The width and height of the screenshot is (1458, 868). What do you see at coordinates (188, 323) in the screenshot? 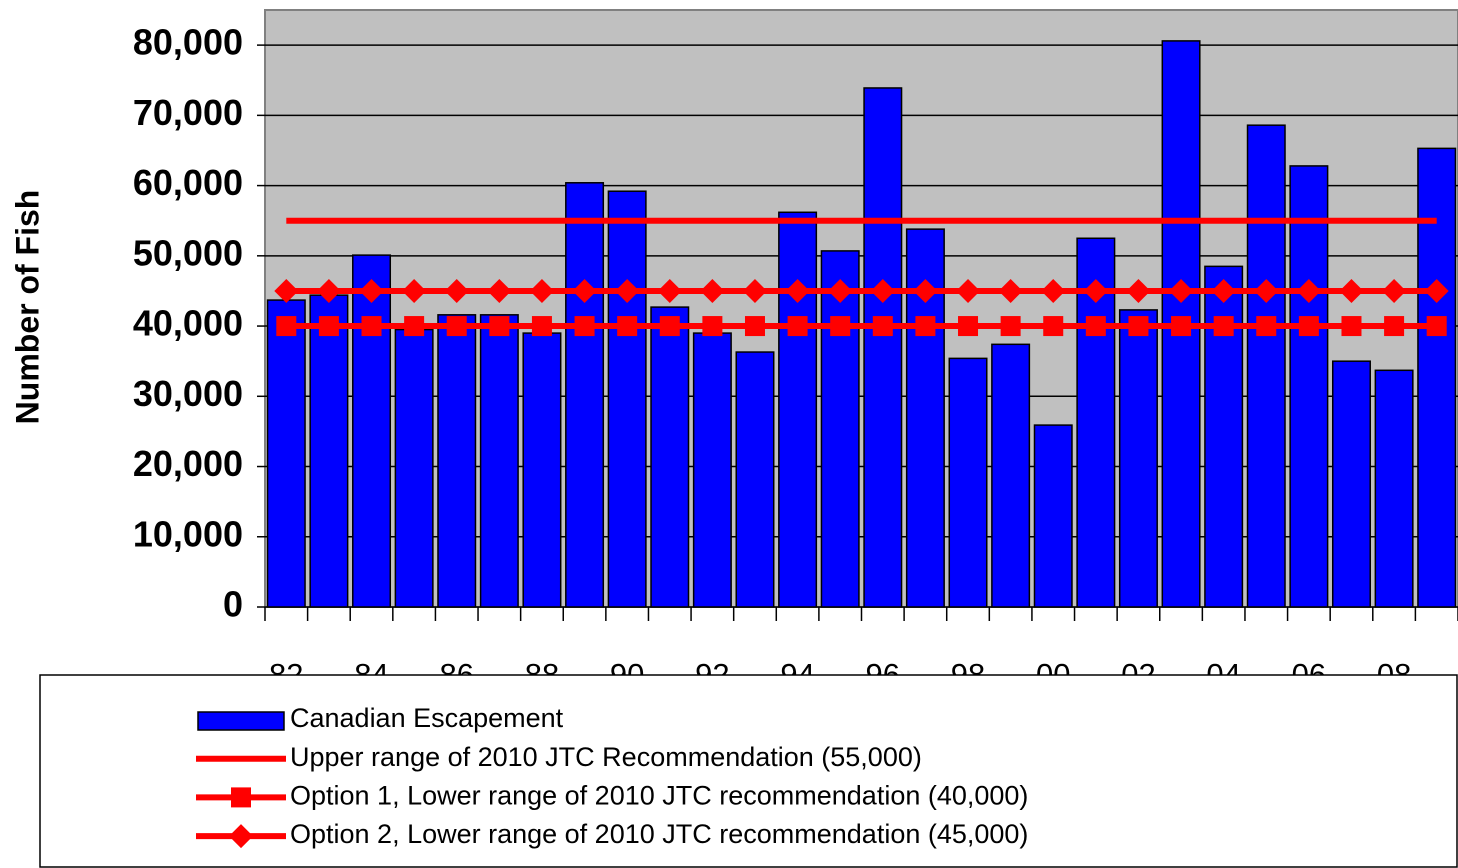
I see `y-tick-label: 40,000` at bounding box center [188, 323].